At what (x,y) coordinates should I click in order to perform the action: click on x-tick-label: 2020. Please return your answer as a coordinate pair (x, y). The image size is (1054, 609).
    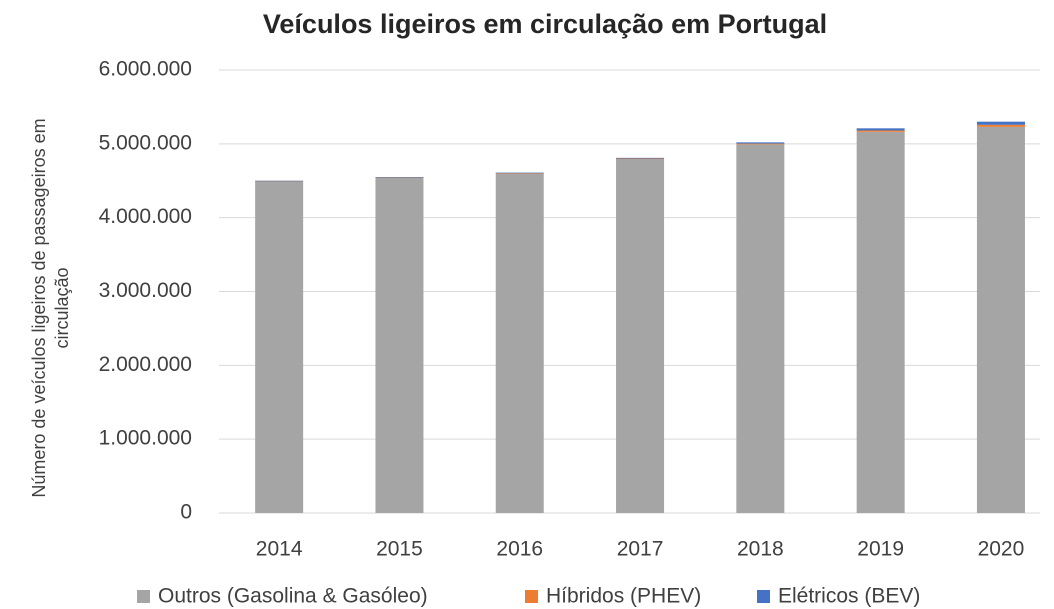
    Looking at the image, I should click on (1001, 549).